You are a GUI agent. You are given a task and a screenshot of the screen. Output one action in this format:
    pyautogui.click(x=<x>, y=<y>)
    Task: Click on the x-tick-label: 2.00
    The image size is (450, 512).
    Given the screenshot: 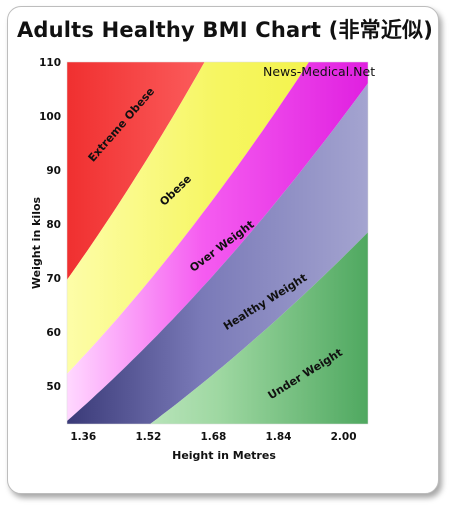 What is the action you would take?
    pyautogui.click(x=344, y=437)
    